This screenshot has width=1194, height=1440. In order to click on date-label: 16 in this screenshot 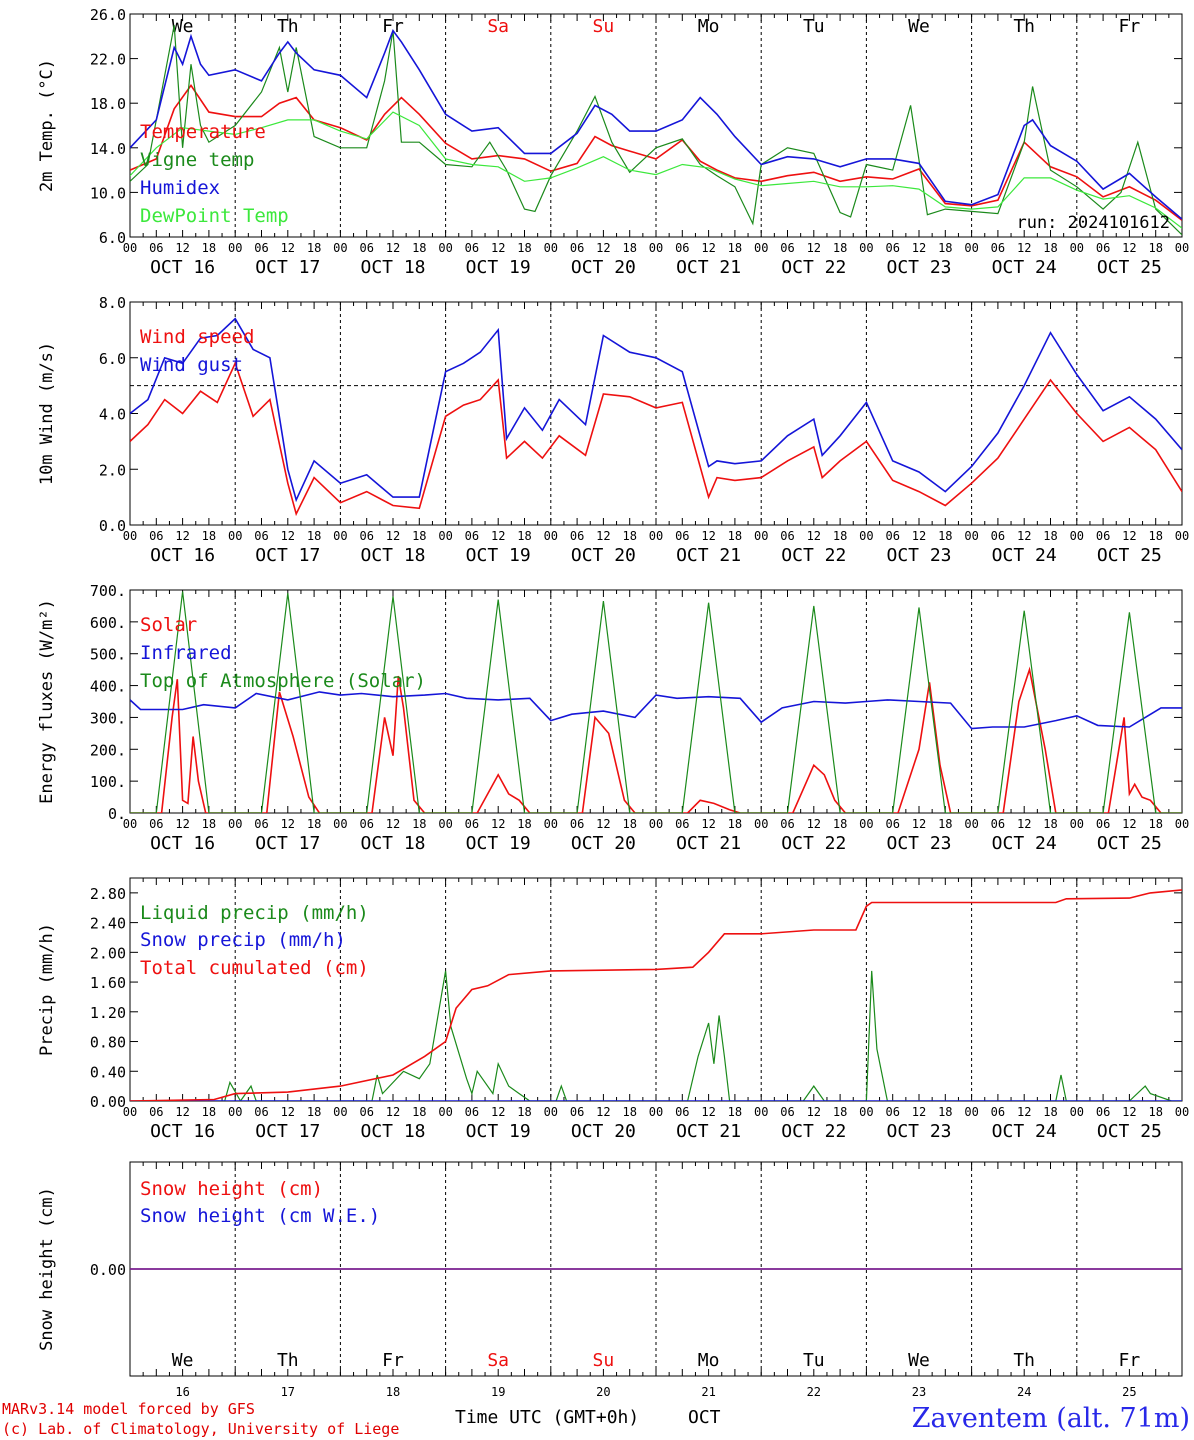, I will do `click(182, 1392)`.